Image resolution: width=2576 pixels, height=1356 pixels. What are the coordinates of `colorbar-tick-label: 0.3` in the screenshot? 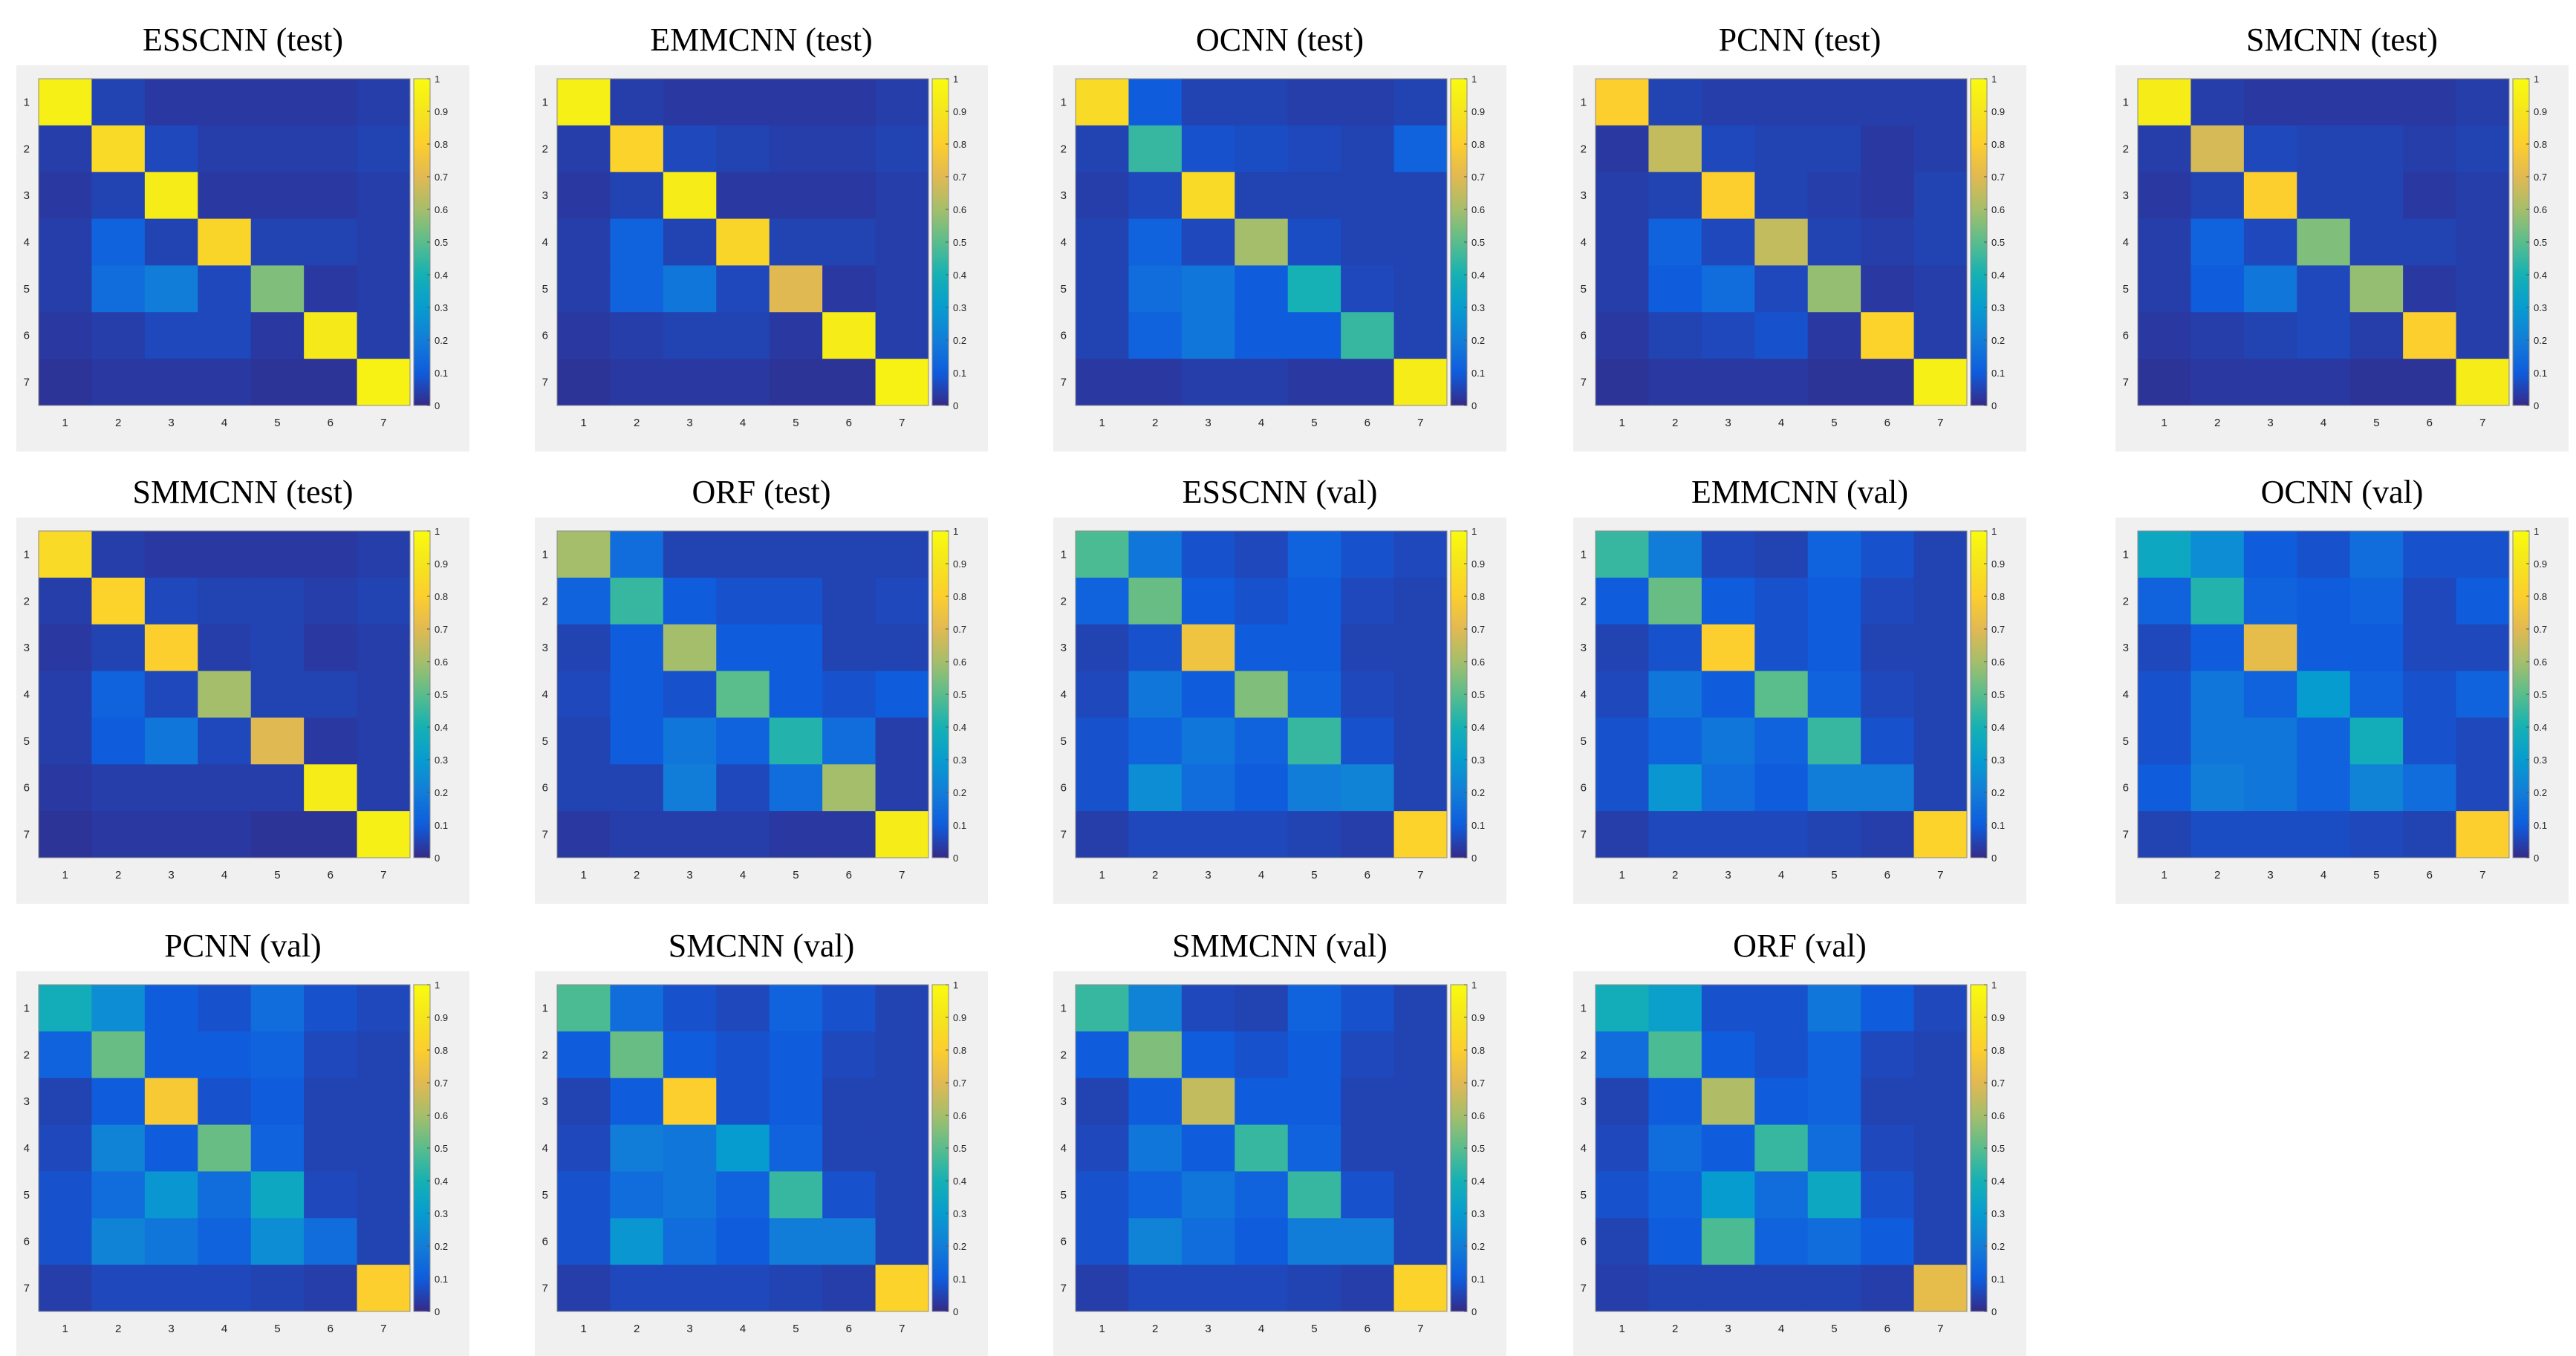 It's located at (1478, 1213).